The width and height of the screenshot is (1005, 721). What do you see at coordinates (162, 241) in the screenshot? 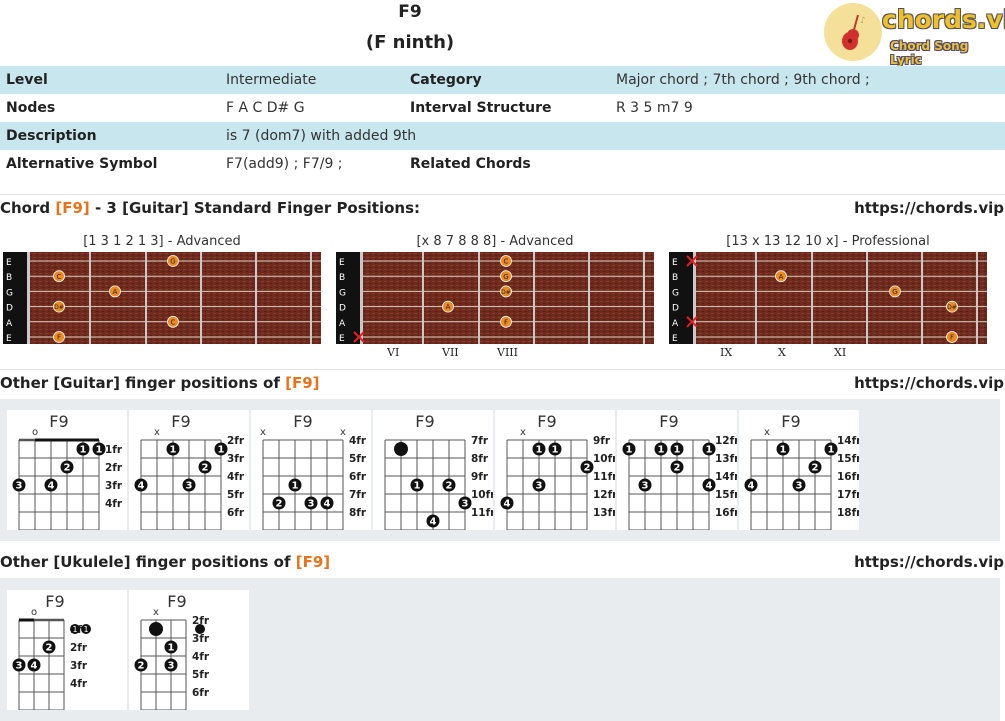
I see `position-caption: [1 3 1 2 1 3] - Advanced` at bounding box center [162, 241].